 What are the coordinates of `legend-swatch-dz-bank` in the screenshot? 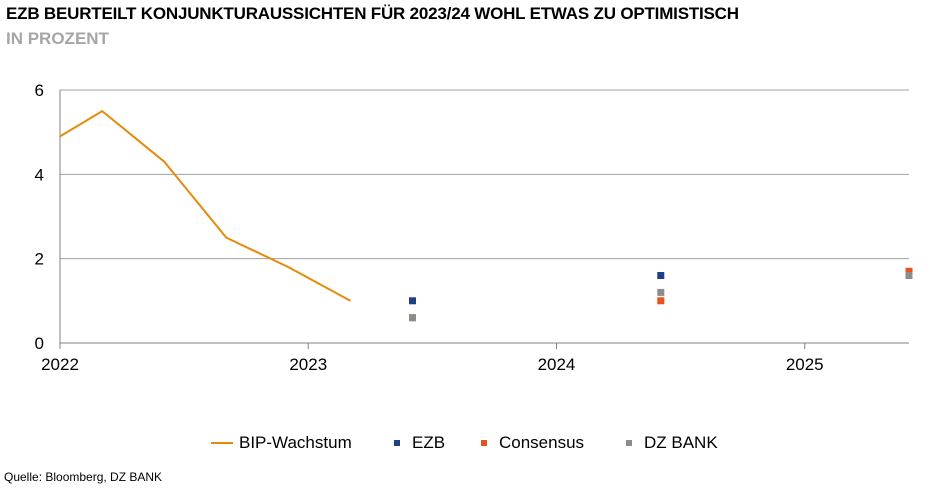 It's located at (629, 443).